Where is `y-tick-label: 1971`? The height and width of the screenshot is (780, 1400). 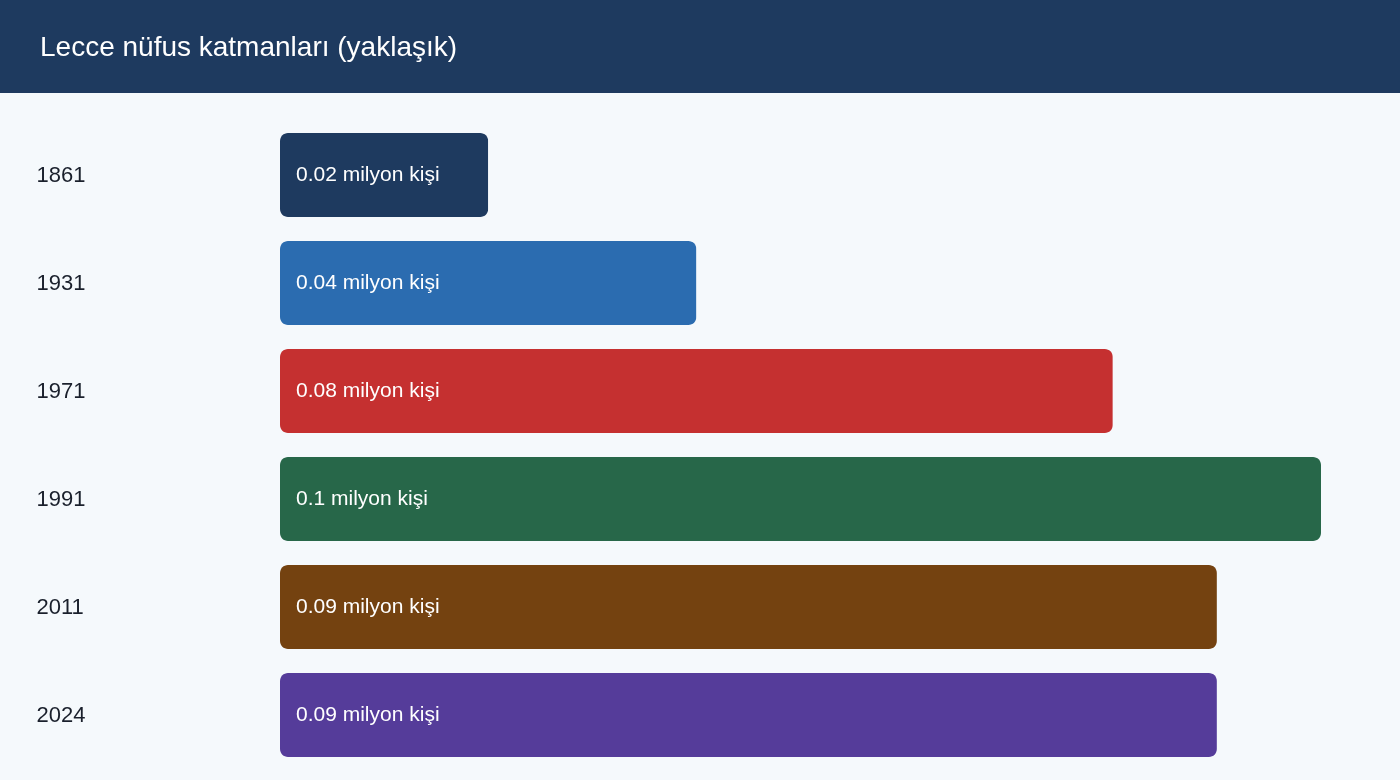 y-tick-label: 1971 is located at coordinates (61, 390).